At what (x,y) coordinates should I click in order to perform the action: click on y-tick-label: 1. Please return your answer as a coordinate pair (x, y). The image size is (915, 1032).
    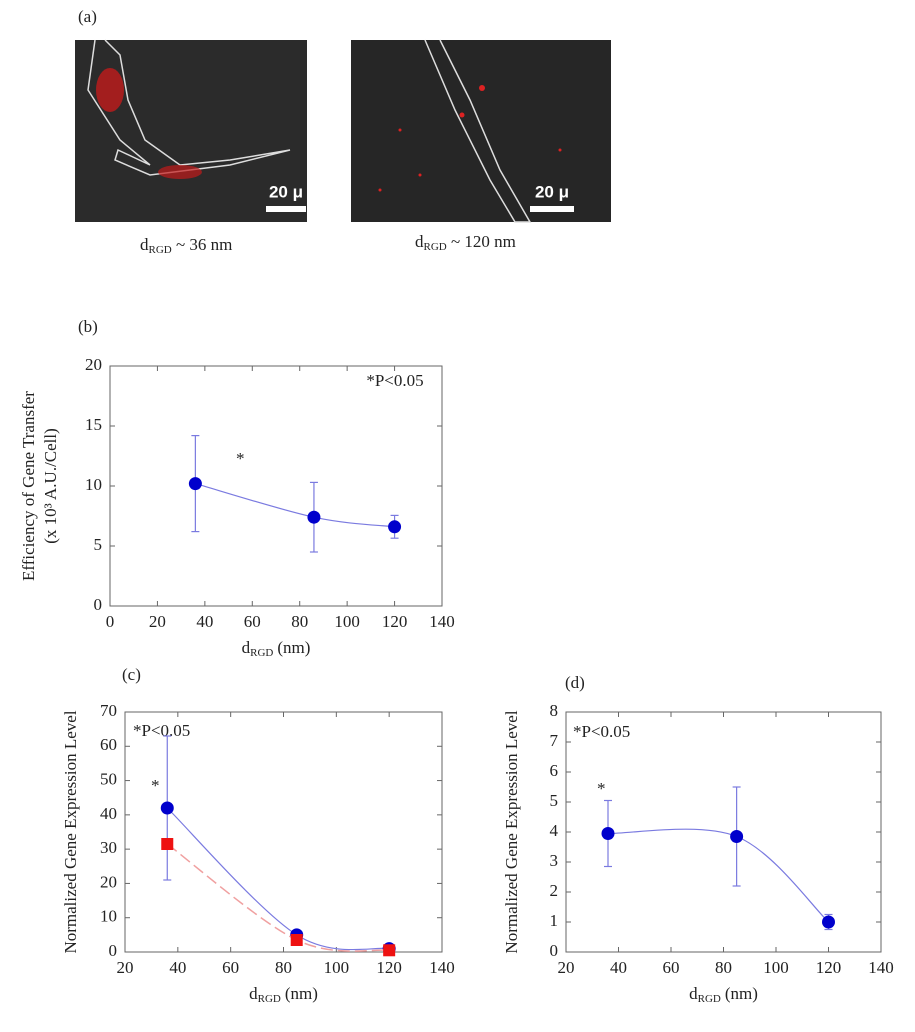
    Looking at the image, I should click on (554, 920).